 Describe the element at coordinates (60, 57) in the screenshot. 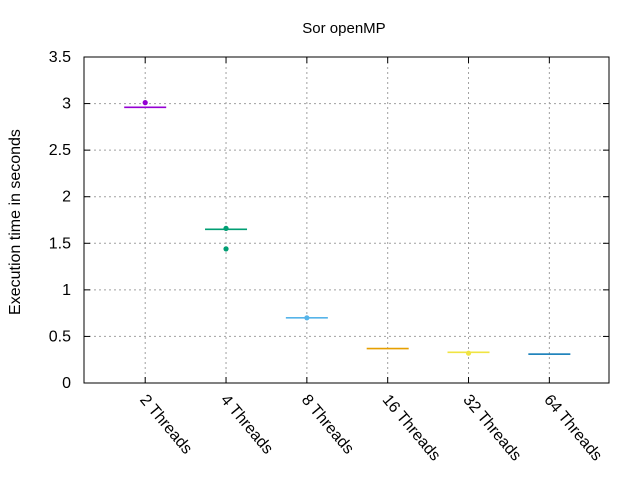

I see `y-tick-label: 3.5` at that location.